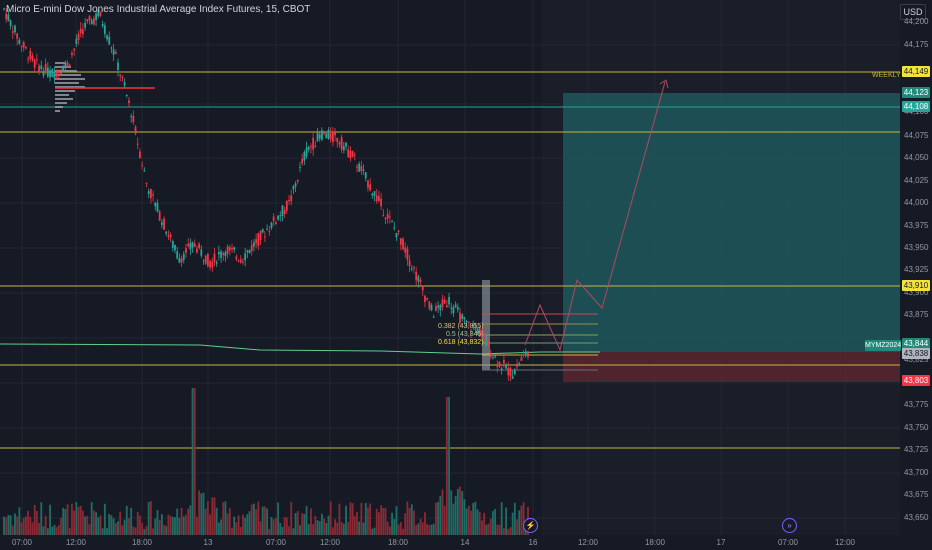 The image size is (932, 550). What do you see at coordinates (789, 525) in the screenshot?
I see `goto-realtime-icon: »` at bounding box center [789, 525].